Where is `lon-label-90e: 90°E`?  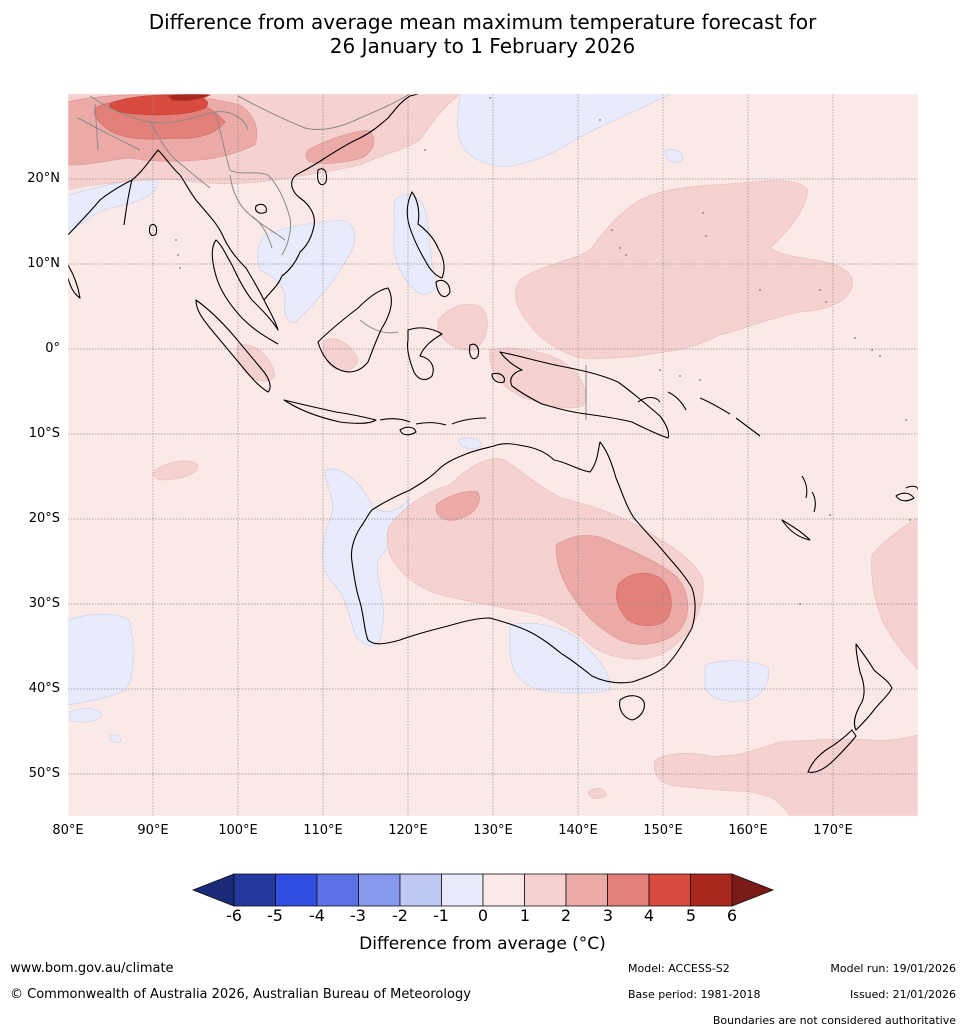 lon-label-90e: 90°E is located at coordinates (153, 830).